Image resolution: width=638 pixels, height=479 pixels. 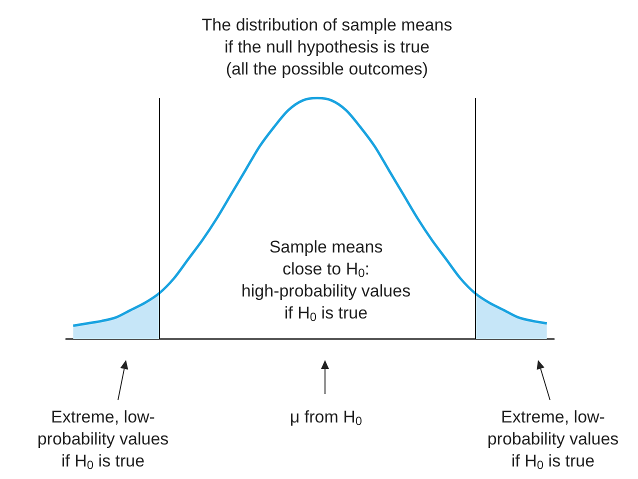 I want to click on chart-title: The distribution of sample means if the null hypothesis is true (all the possible outcomes), so click(x=327, y=47).